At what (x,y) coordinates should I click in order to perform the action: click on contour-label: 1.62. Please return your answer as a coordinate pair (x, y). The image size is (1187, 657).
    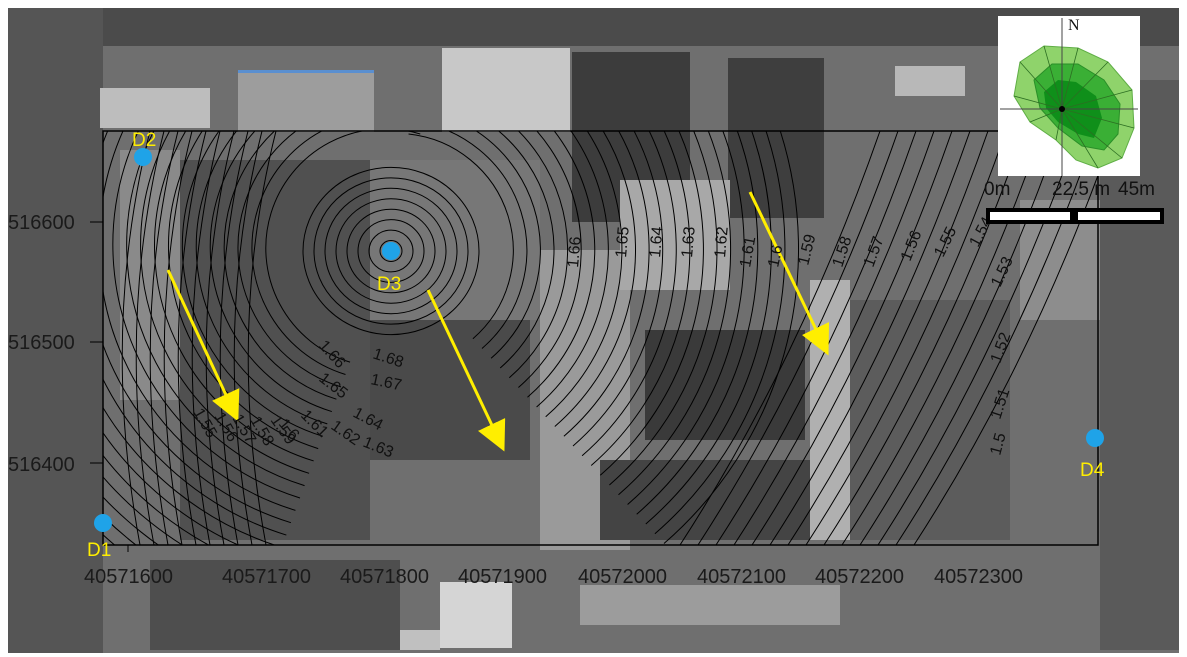
    Looking at the image, I should click on (722, 242).